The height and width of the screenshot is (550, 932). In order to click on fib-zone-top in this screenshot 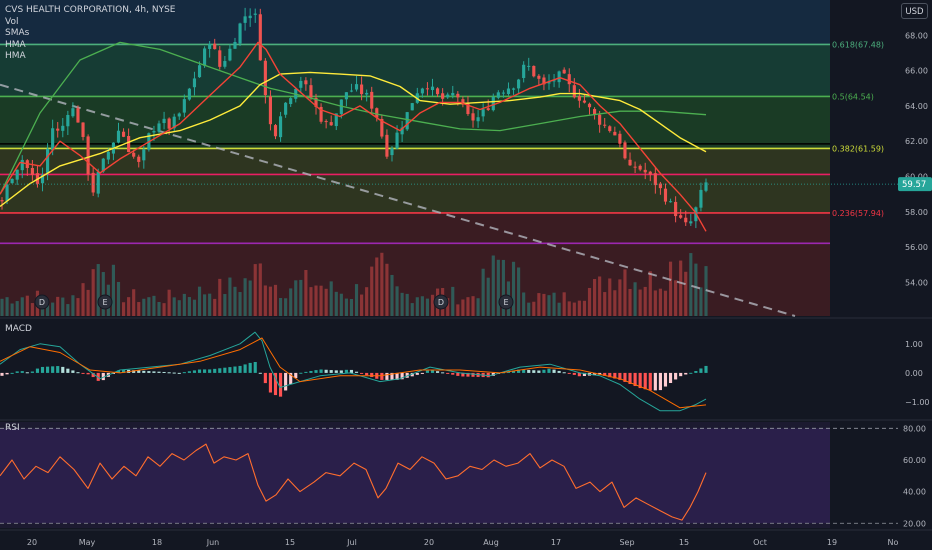, I will do `click(415, 22)`.